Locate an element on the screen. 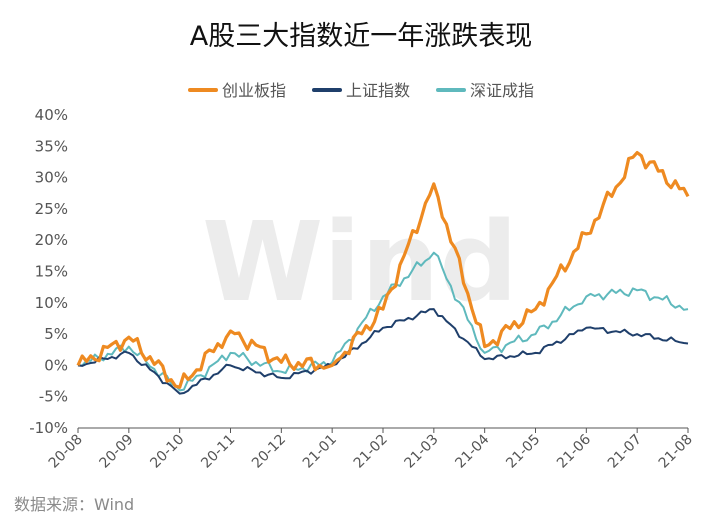  legend: 创业板指 上证指数 深证成指 is located at coordinates (361, 90).